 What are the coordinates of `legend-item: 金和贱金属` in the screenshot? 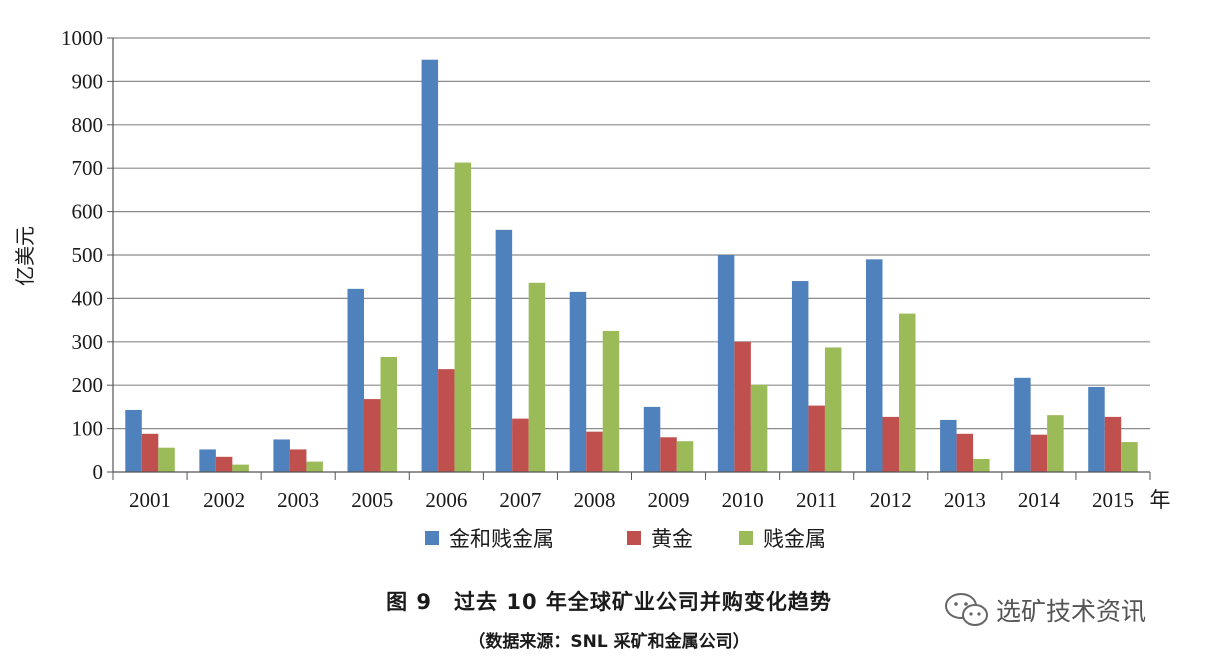 It's located at (489, 539).